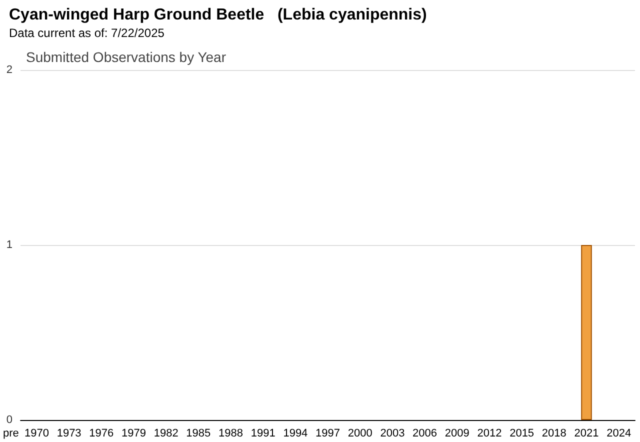  Describe the element at coordinates (619, 434) in the screenshot. I see `x-tick-label: 2024` at that location.